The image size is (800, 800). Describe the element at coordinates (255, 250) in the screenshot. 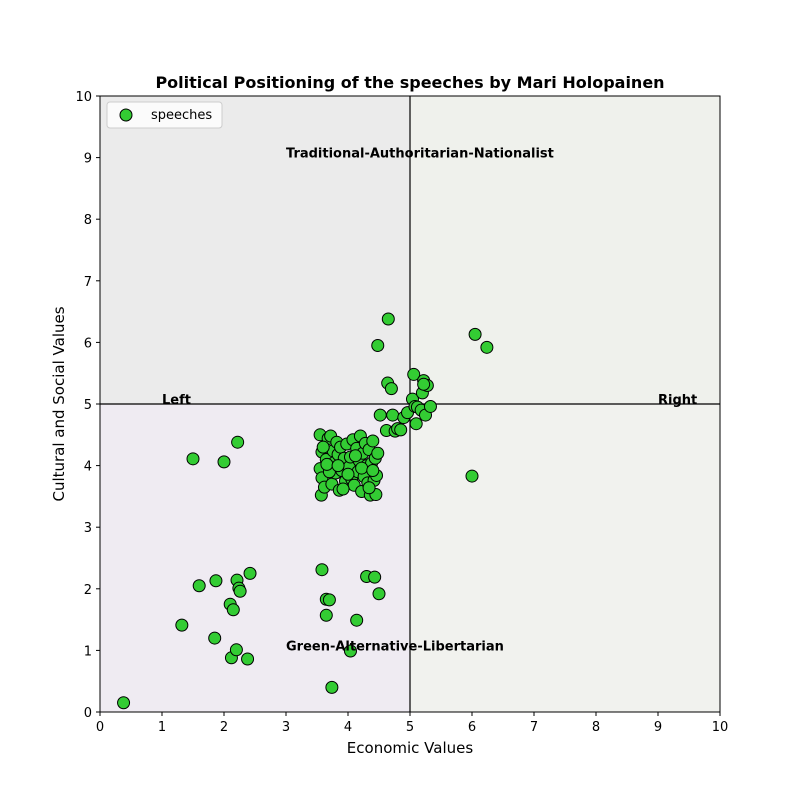

I see `quadrant-top-left` at that location.